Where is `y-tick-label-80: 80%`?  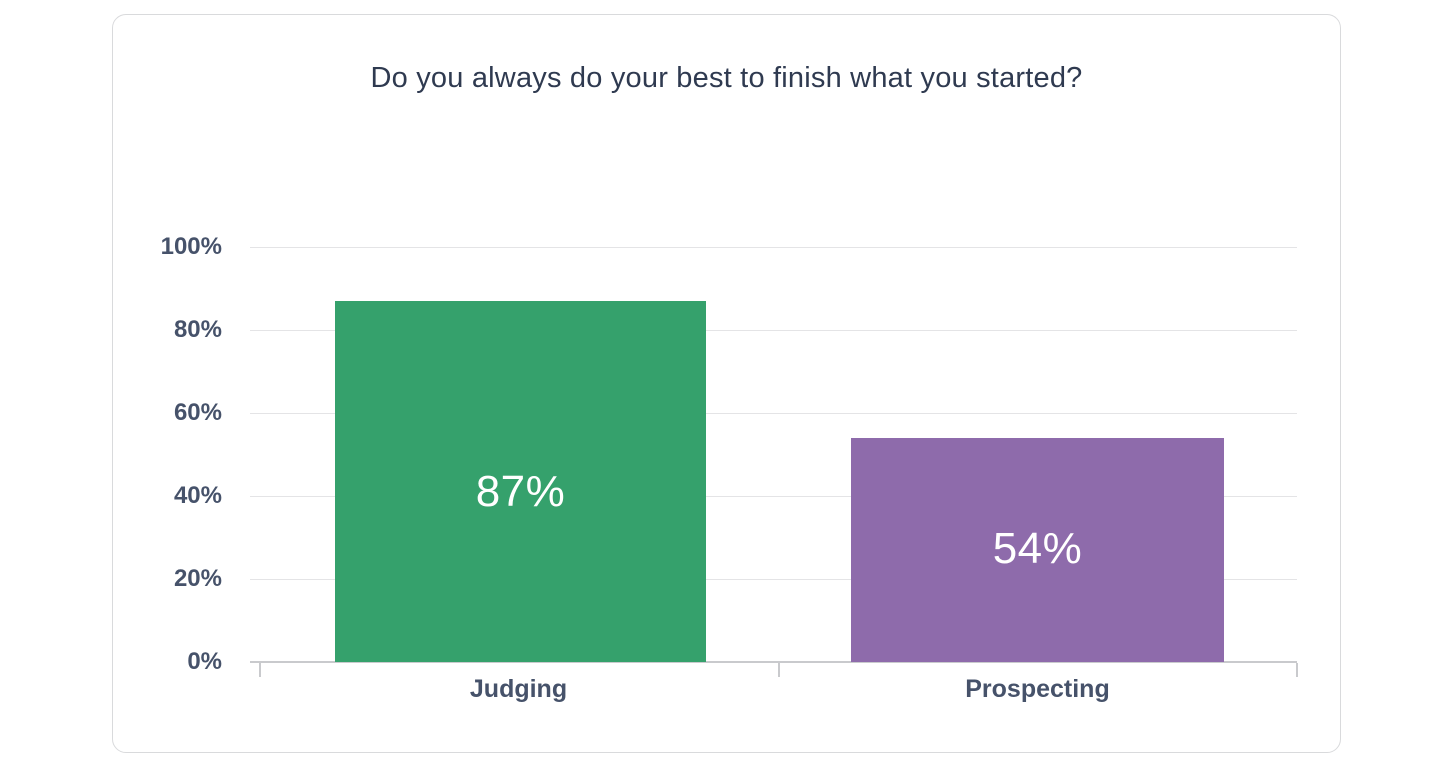
y-tick-label-80: 80% is located at coordinates (197, 329).